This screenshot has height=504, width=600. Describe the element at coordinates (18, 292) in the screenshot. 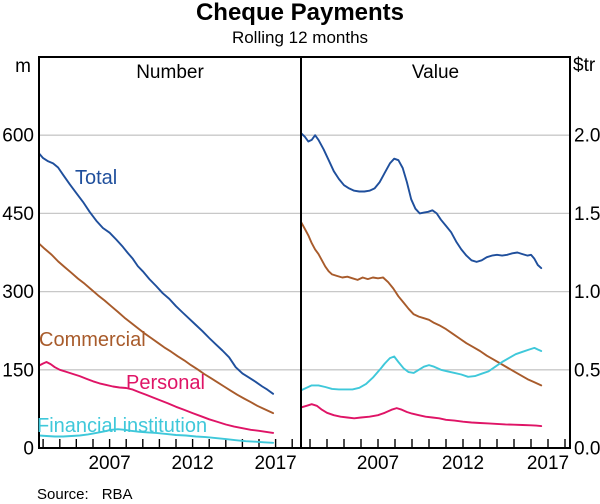

I see `y-tick-label-left-300: 300` at that location.